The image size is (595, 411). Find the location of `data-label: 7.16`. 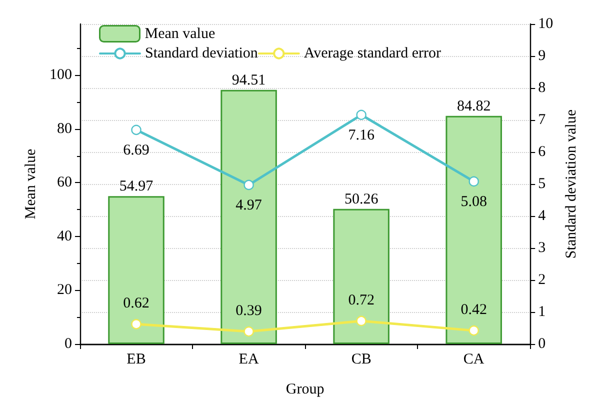

data-label: 7.16 is located at coordinates (361, 135).